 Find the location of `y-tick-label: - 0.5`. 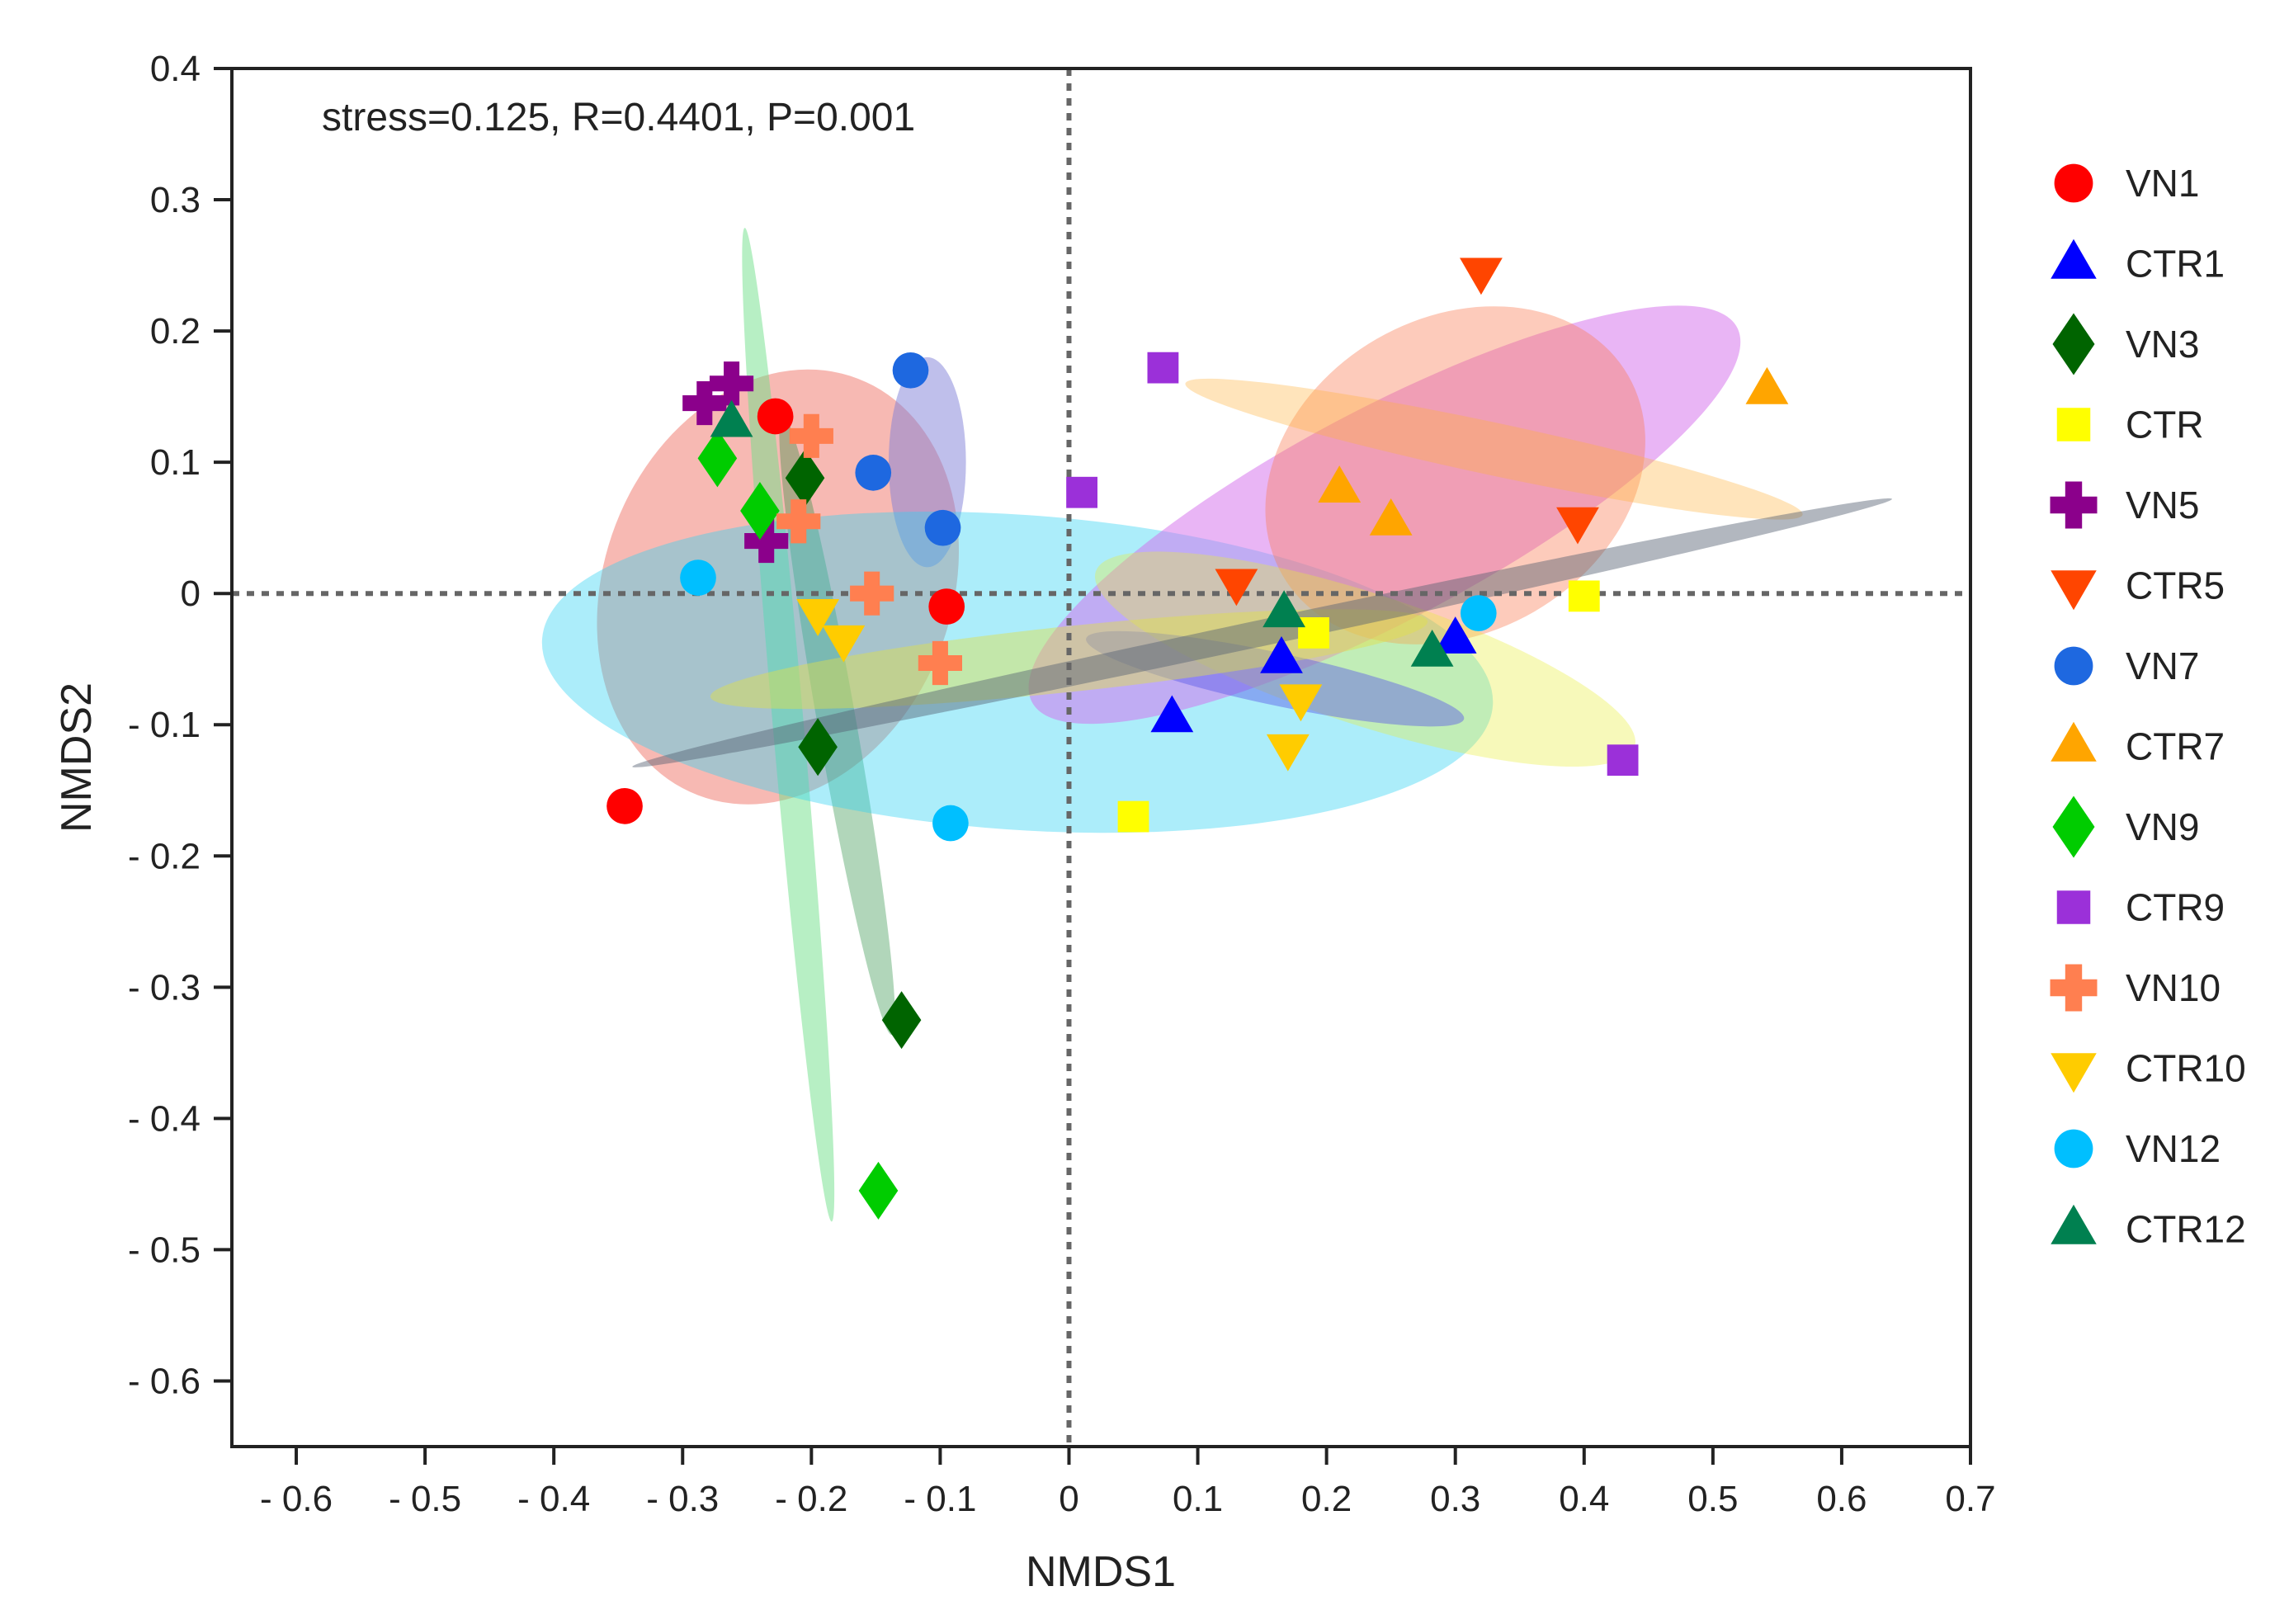

y-tick-label: - 0.5 is located at coordinates (165, 1250).